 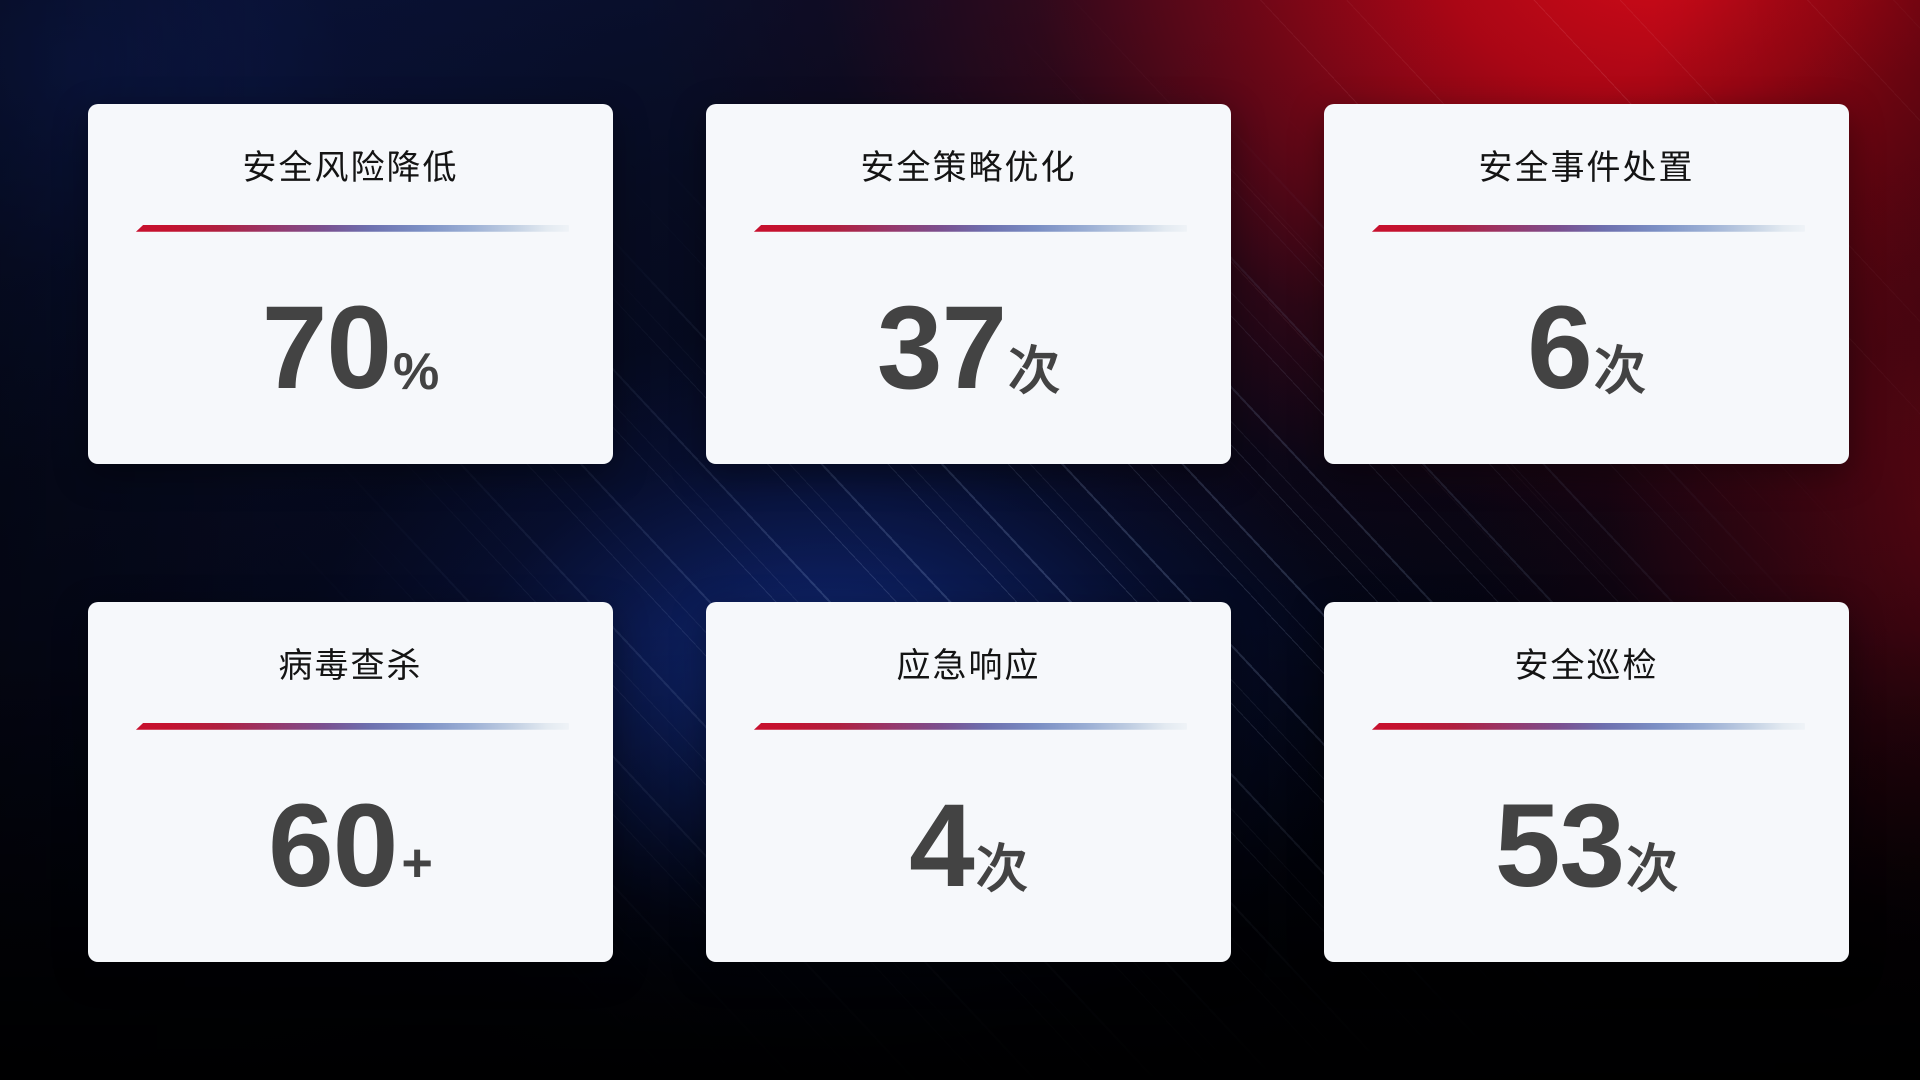 What do you see at coordinates (968, 666) in the screenshot?
I see `metric-title: 应急响应` at bounding box center [968, 666].